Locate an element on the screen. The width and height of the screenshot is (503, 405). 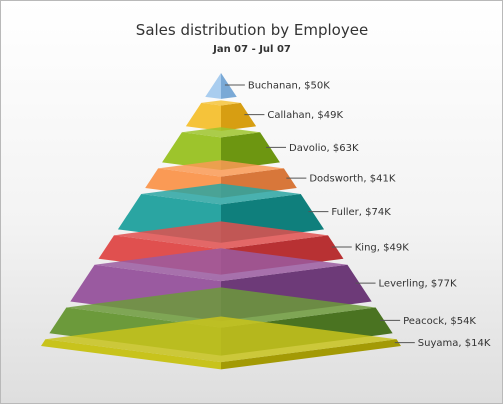
pyramid-layer-suyama-right is located at coordinates (311, 354).